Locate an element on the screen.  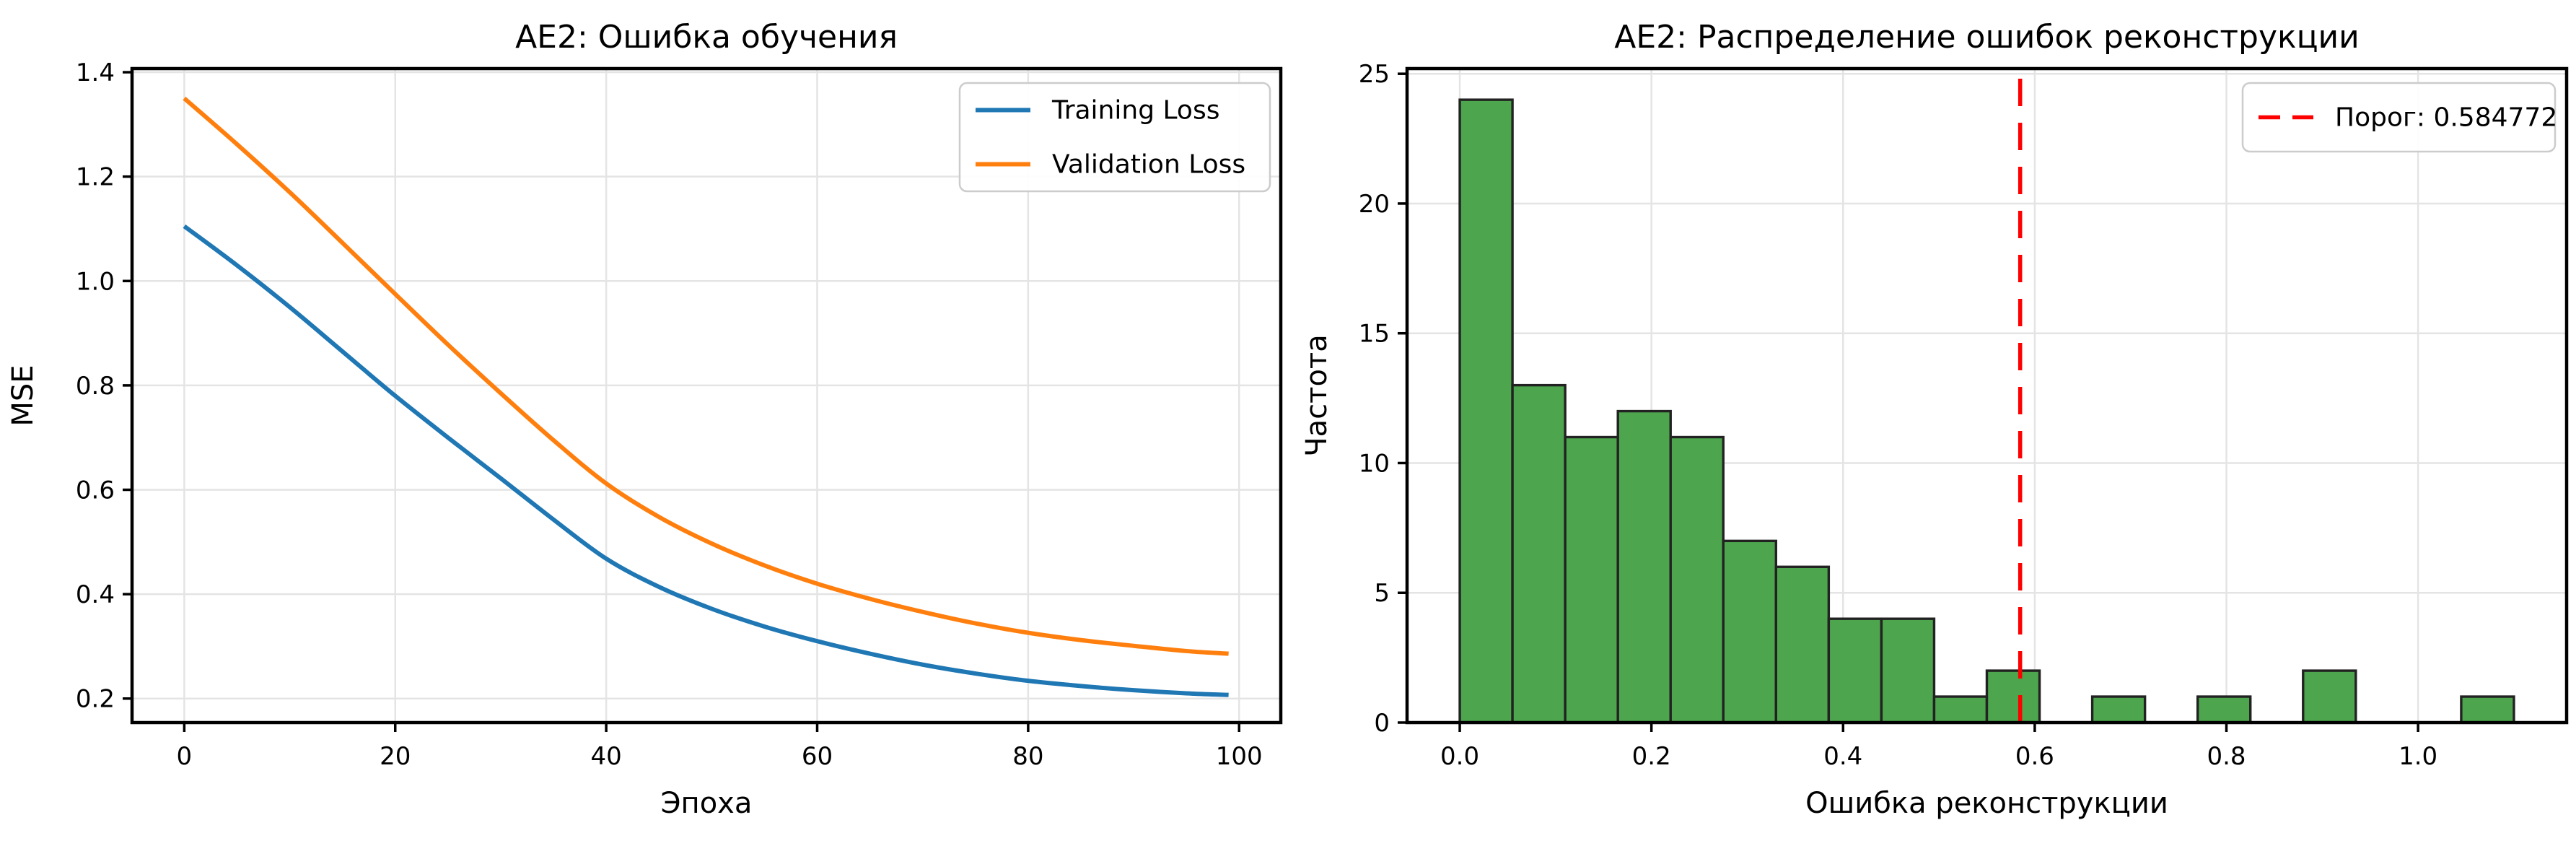
y-tick-label: 0.2 is located at coordinates (95, 699).